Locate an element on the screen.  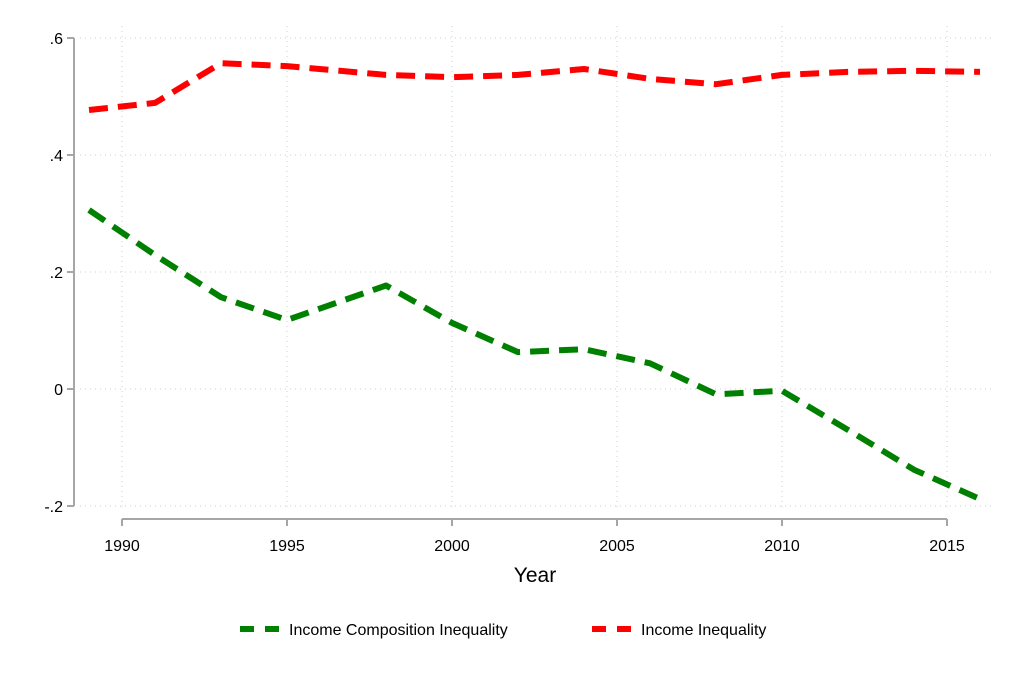
x-tick-label: 1990 is located at coordinates (122, 546).